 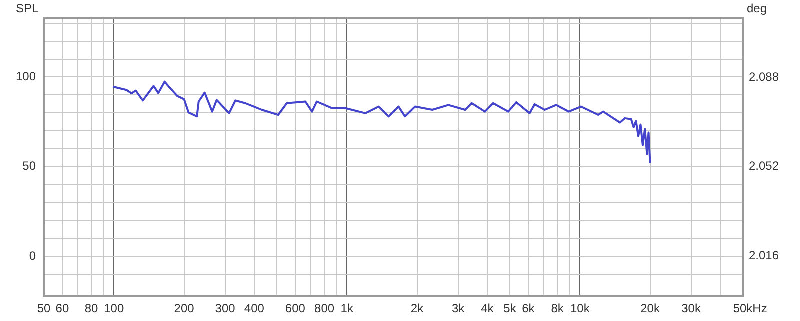 What do you see at coordinates (295, 309) in the screenshot?
I see `x-tick-label: 600` at bounding box center [295, 309].